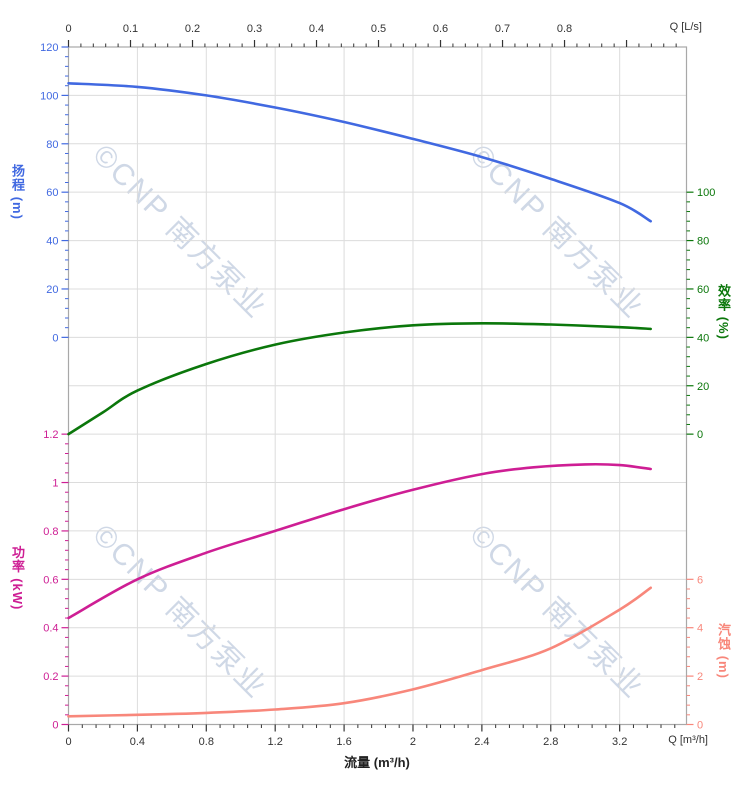  Describe the element at coordinates (206, 742) in the screenshot. I see `bottom-axis-tick-label: 0.8` at that location.